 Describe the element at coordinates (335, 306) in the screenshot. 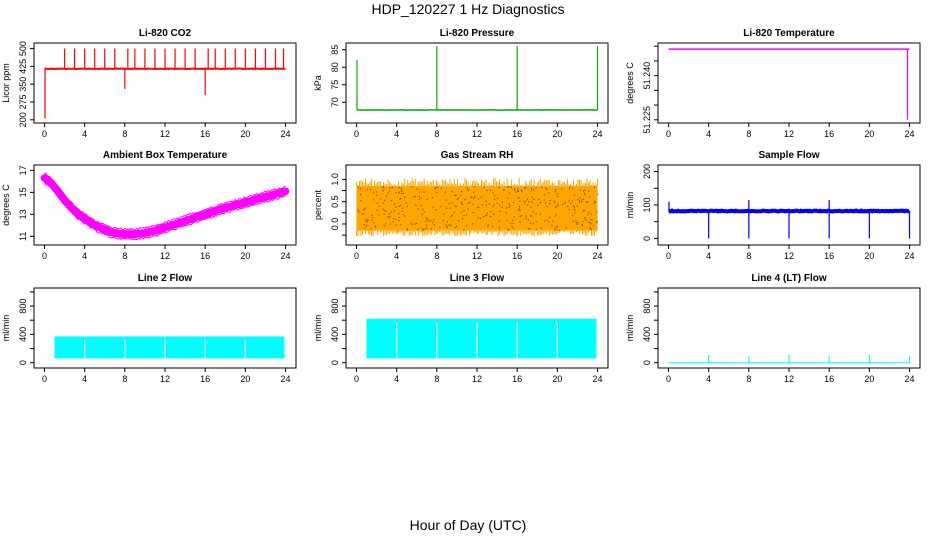

I see `y-tick-label: 800` at that location.